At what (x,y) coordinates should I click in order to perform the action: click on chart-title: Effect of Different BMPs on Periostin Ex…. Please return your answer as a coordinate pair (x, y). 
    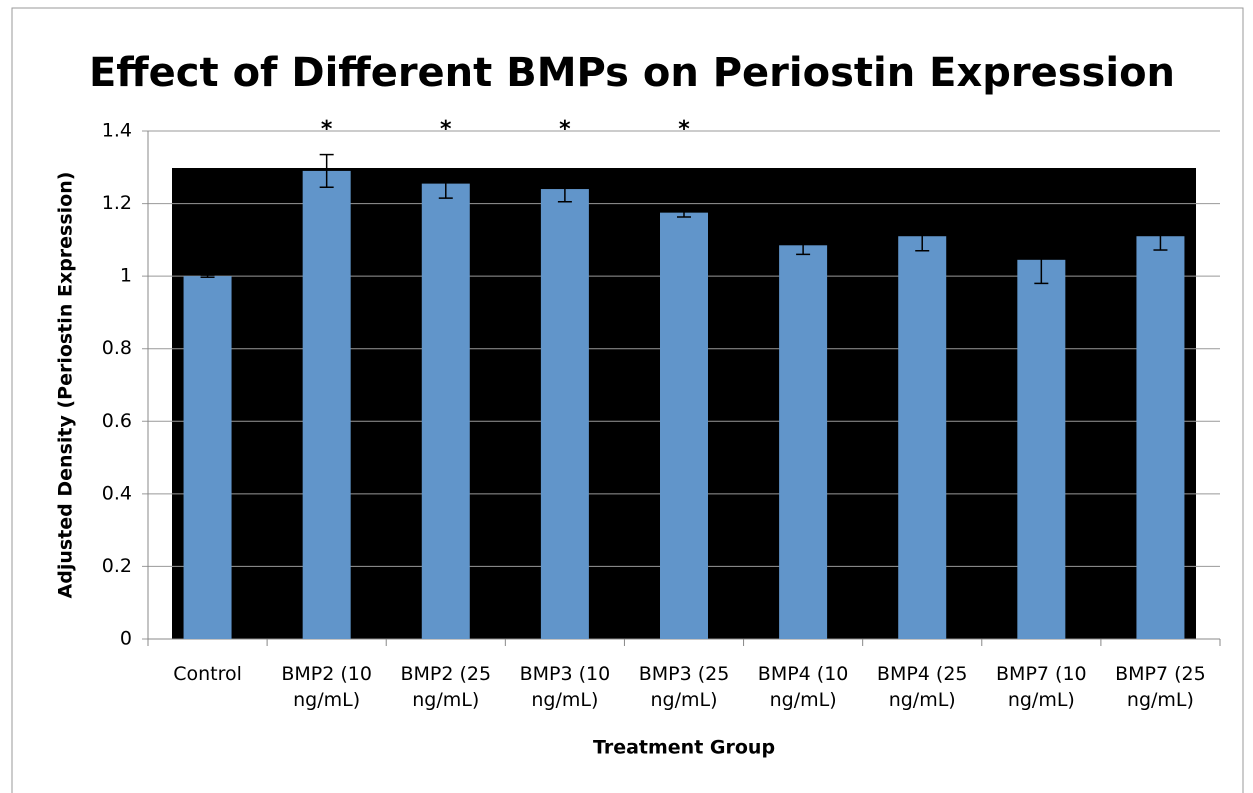
    Looking at the image, I should click on (632, 73).